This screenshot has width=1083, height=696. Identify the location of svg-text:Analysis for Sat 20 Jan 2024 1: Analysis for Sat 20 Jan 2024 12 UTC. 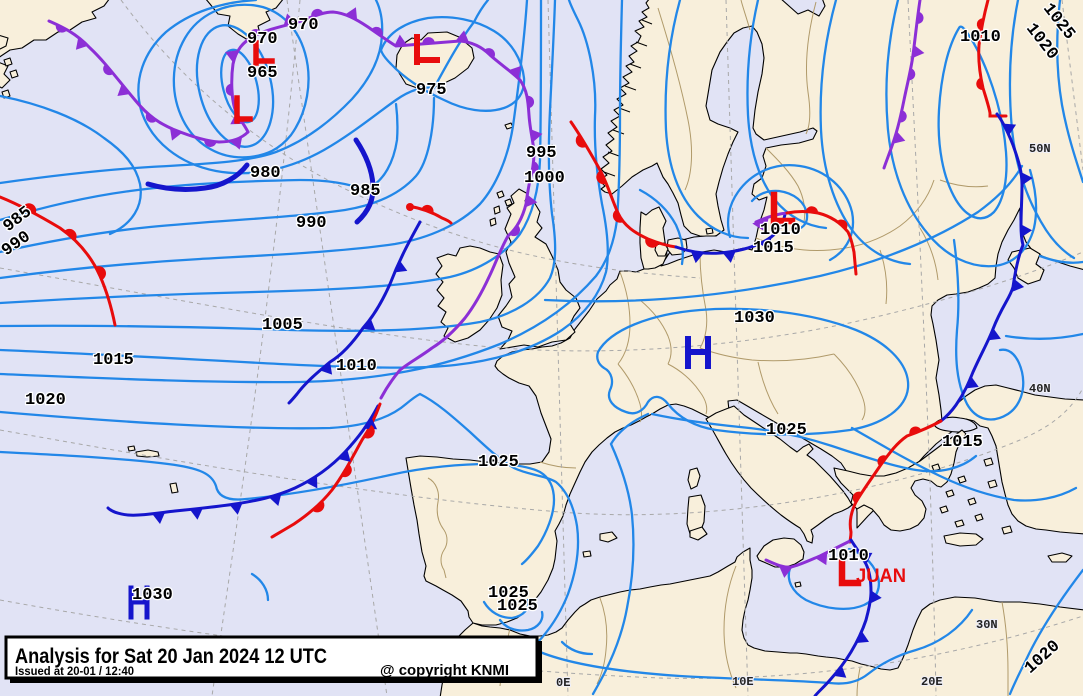
(171, 656).